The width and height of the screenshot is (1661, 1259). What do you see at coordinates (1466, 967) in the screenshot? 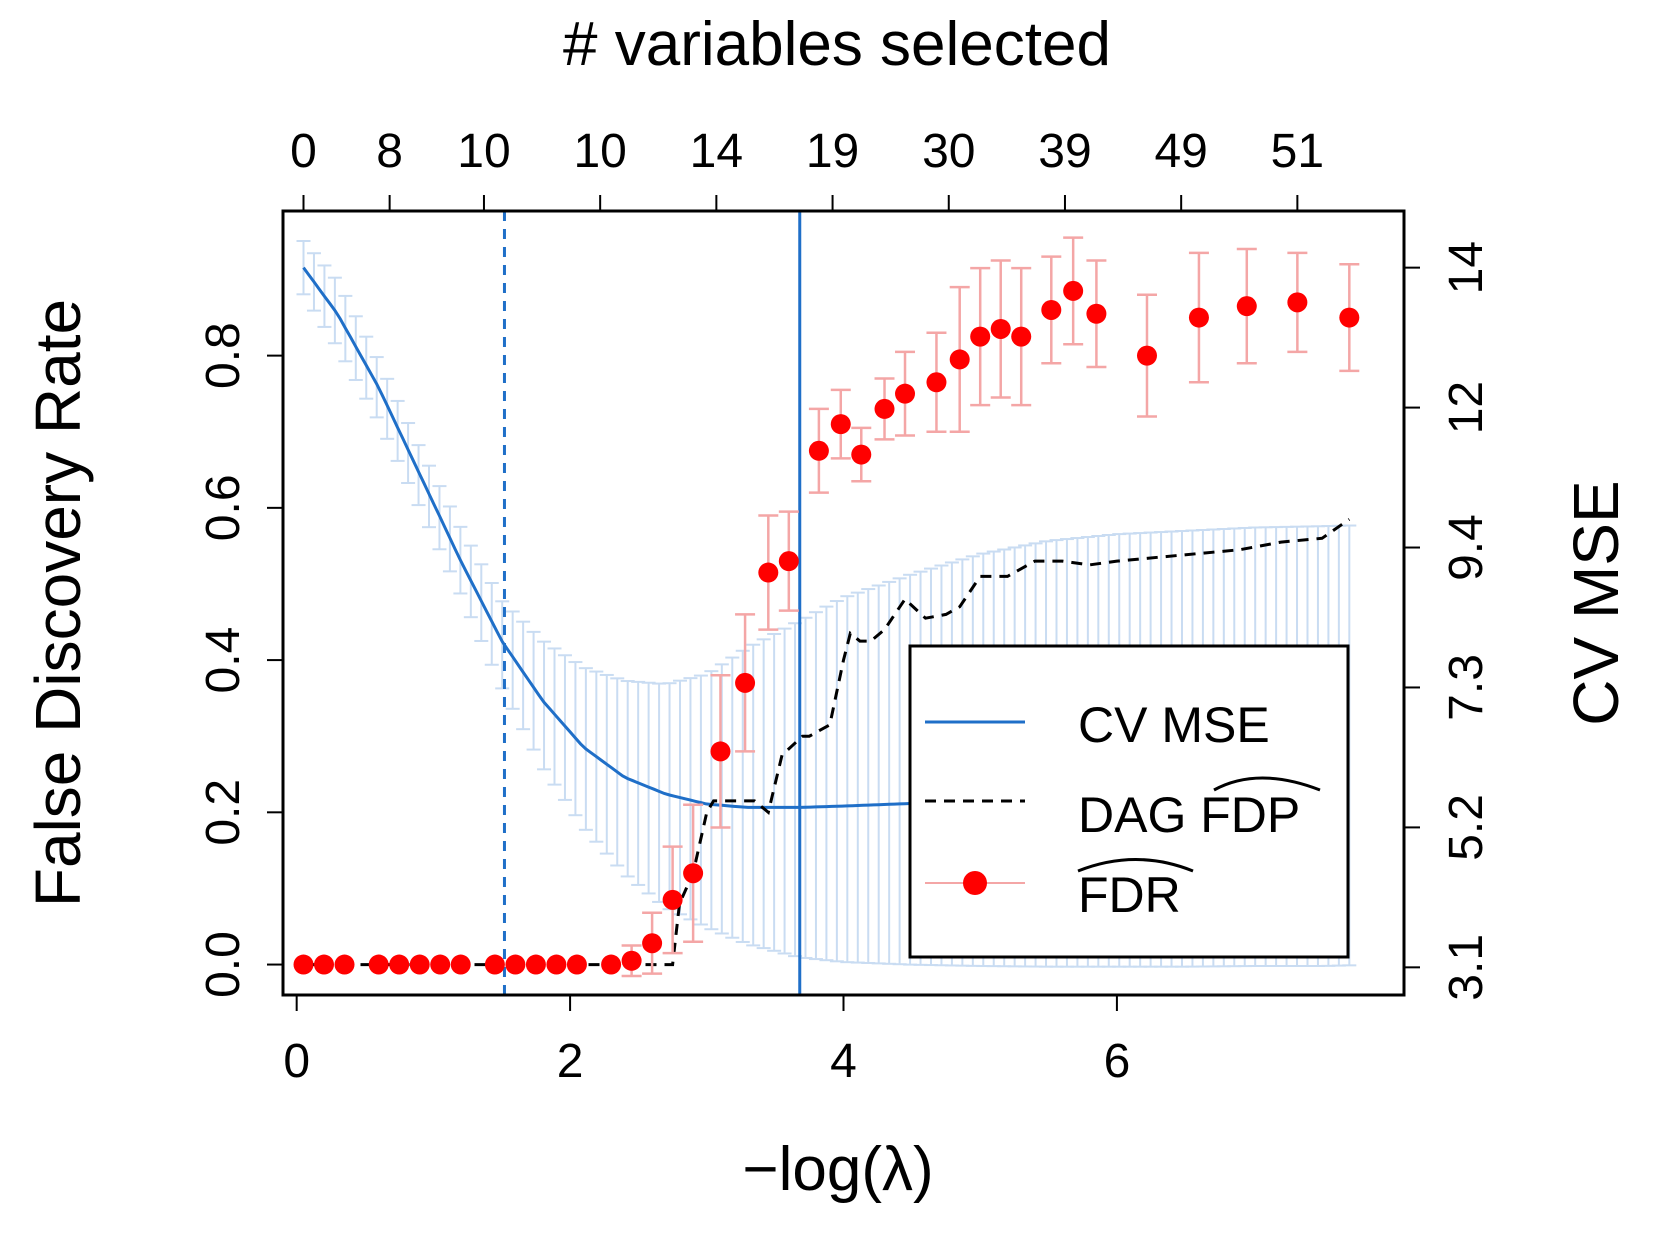
I see `y2-tick-label: 3.1` at bounding box center [1466, 967].